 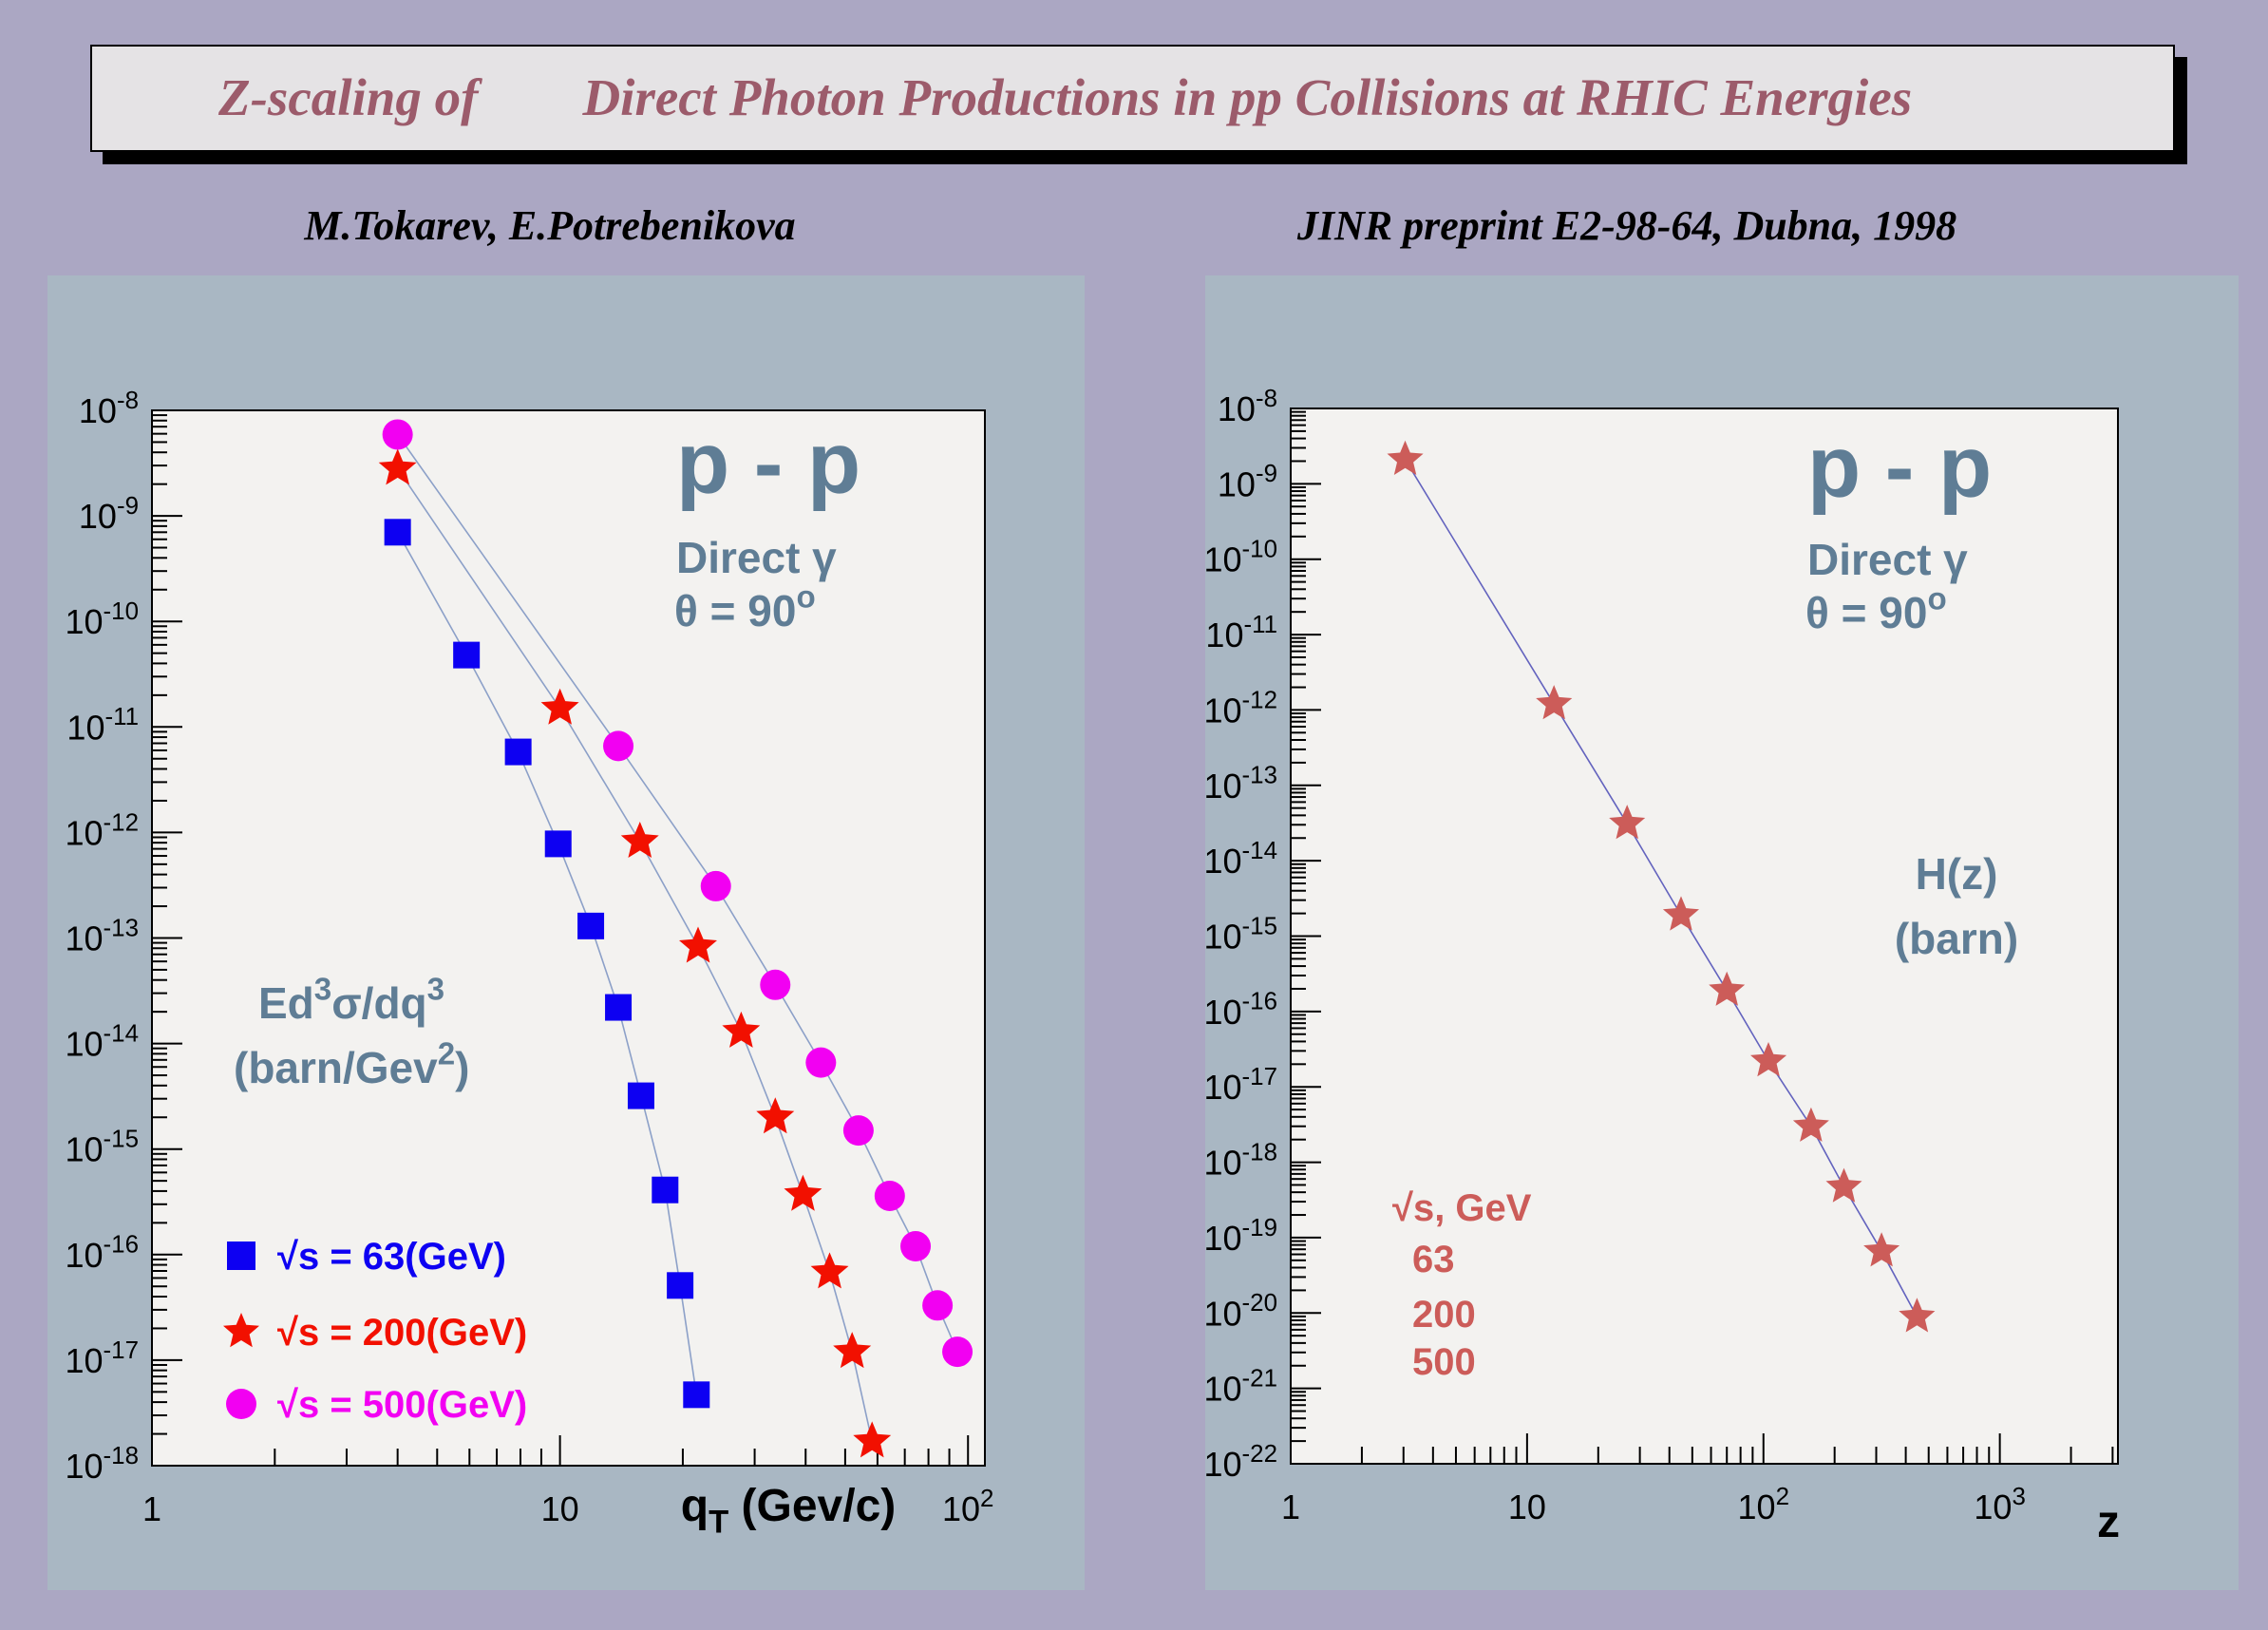 I want to click on x-tick-label: 10³, so click(x=2000, y=1505).